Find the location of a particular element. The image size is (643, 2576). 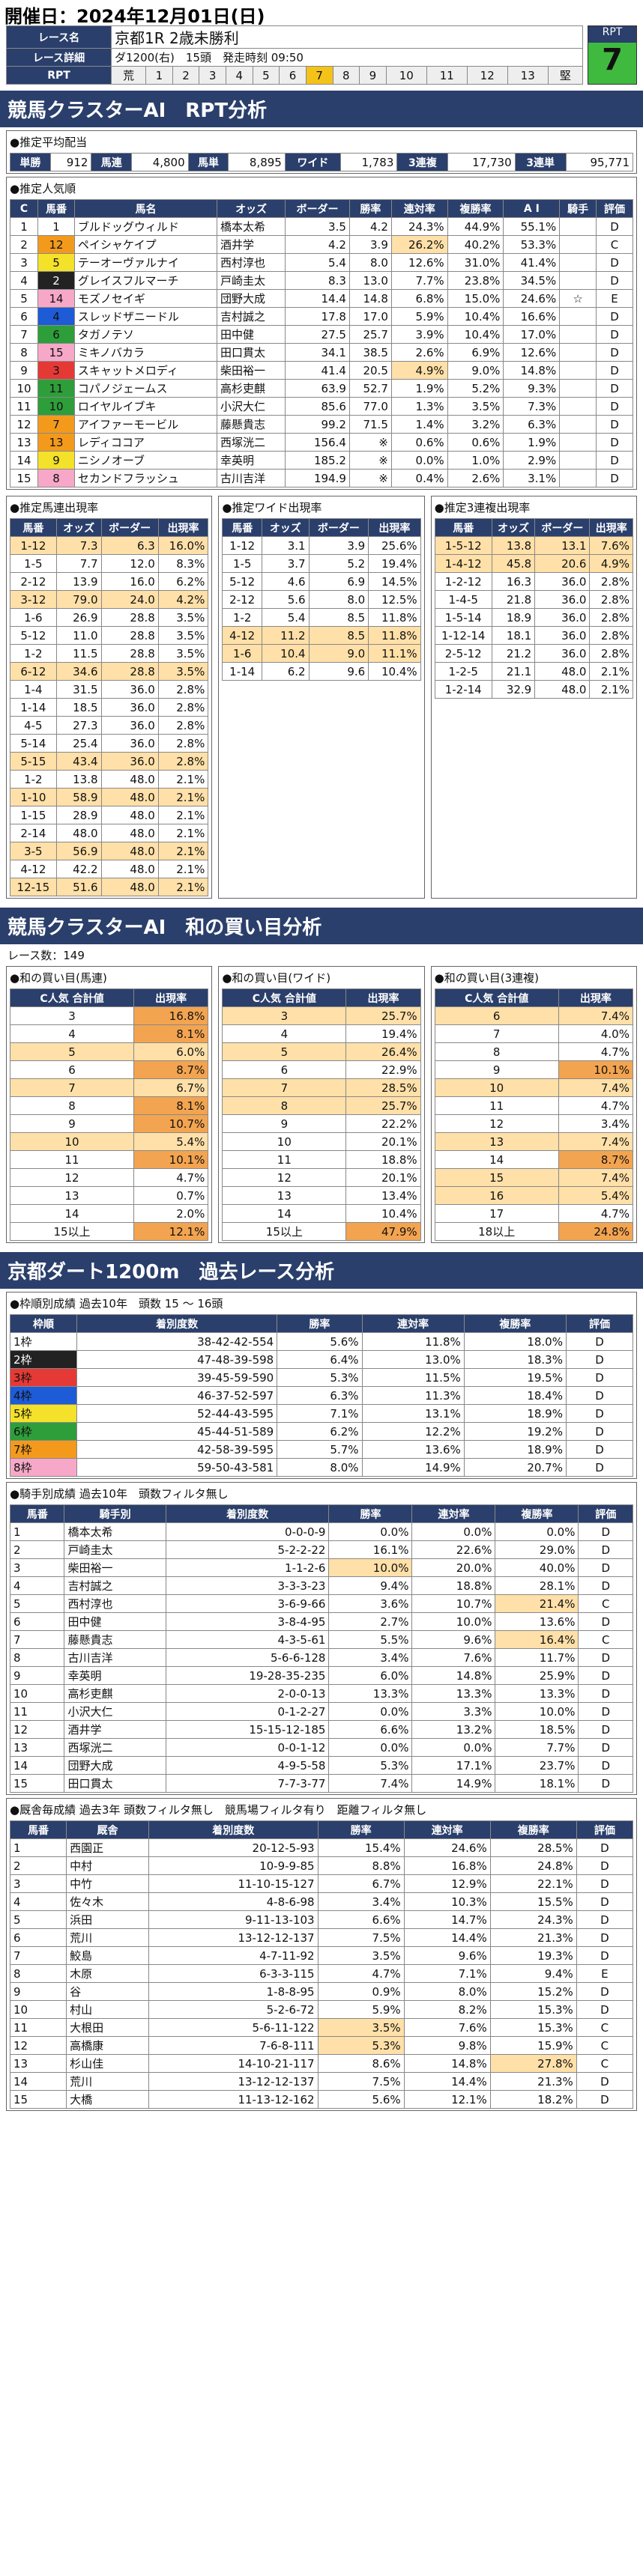

wa-sanren-title: ●和の買い目(3連複) is located at coordinates (487, 978).